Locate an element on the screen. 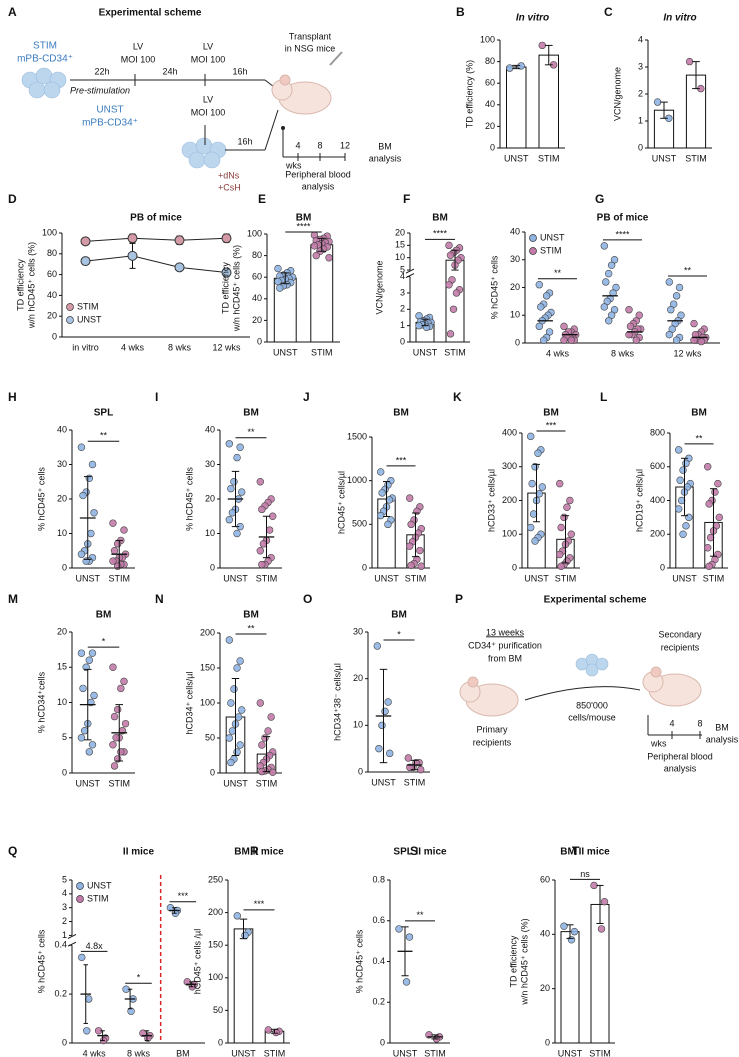 The image size is (739, 1057). legend-label: STIM is located at coordinates (88, 306).